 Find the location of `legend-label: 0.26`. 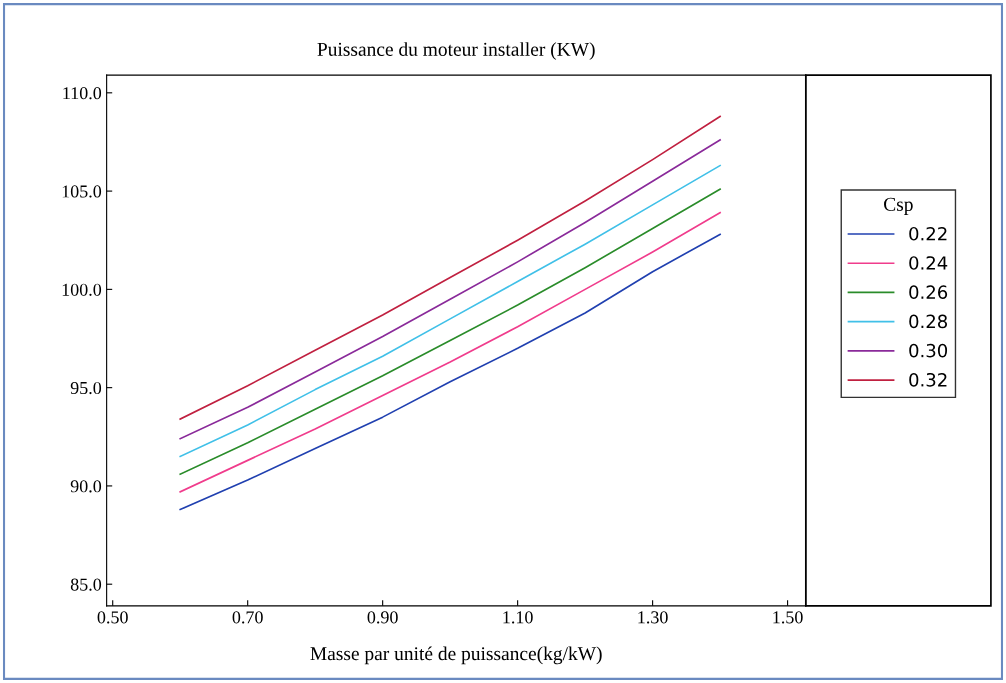

legend-label: 0.26 is located at coordinates (928, 292).